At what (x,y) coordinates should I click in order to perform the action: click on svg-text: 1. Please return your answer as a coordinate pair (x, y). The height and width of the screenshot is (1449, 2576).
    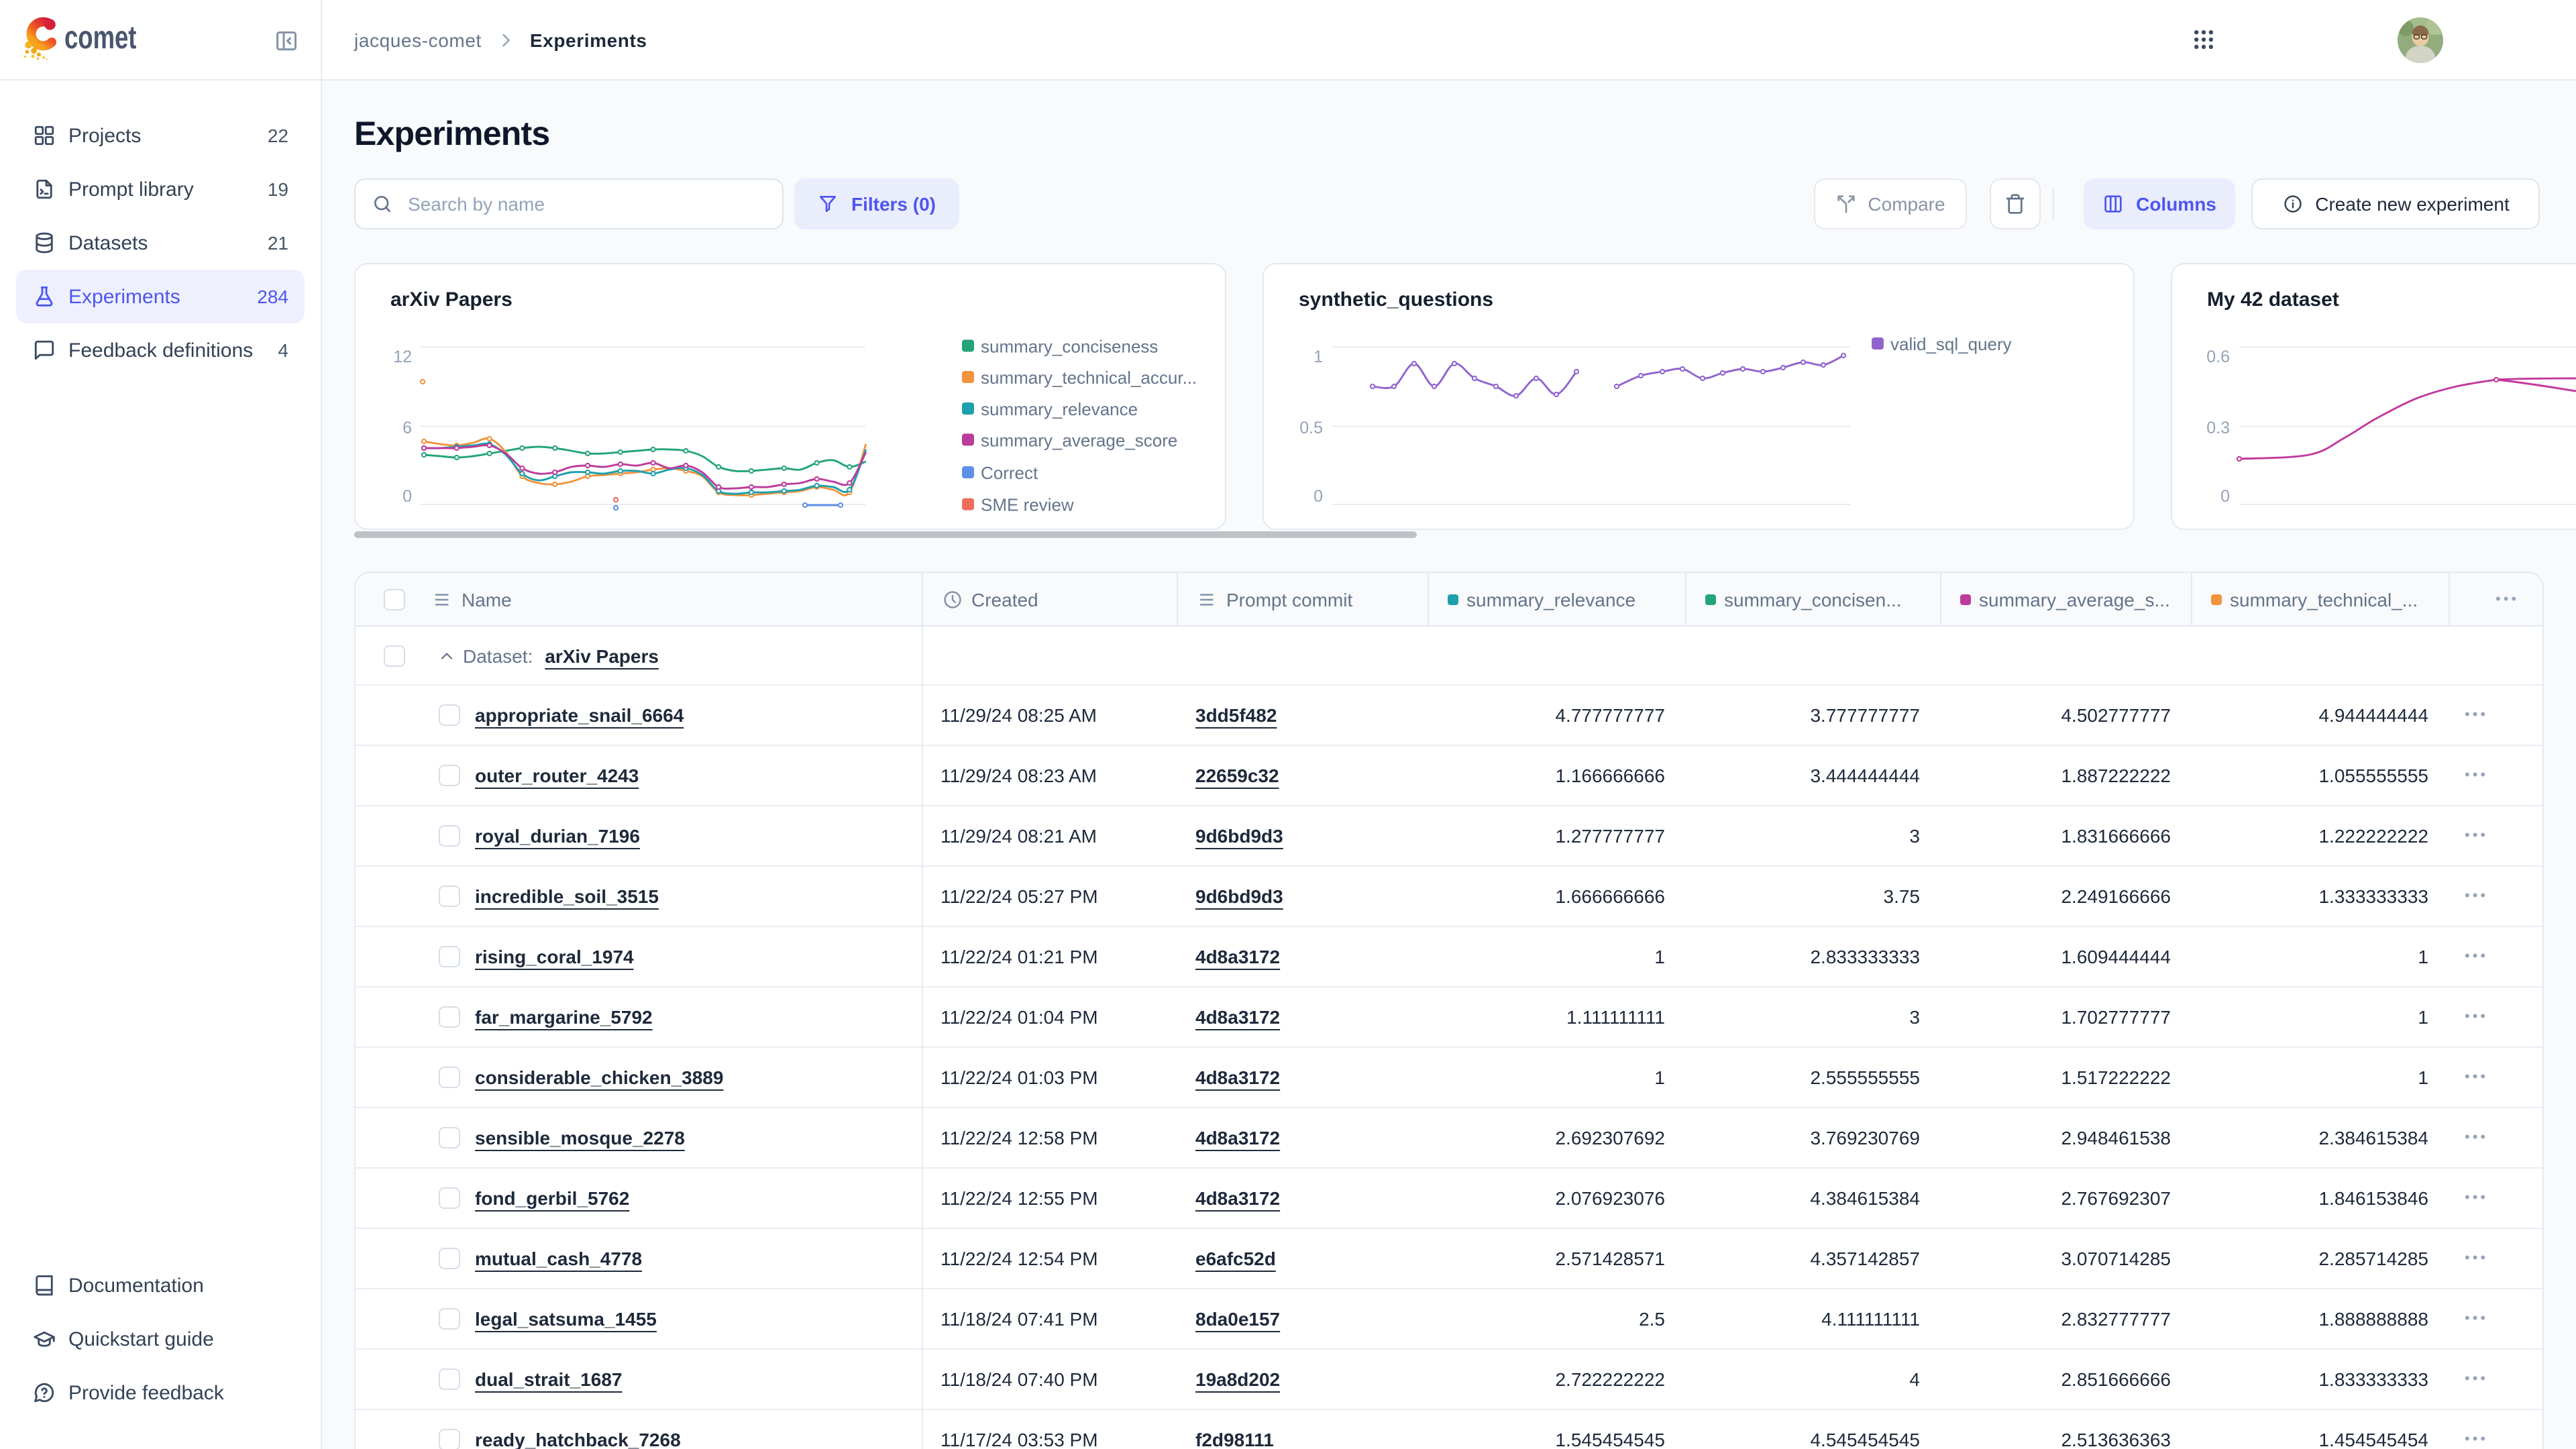
    Looking at the image, I should click on (1318, 356).